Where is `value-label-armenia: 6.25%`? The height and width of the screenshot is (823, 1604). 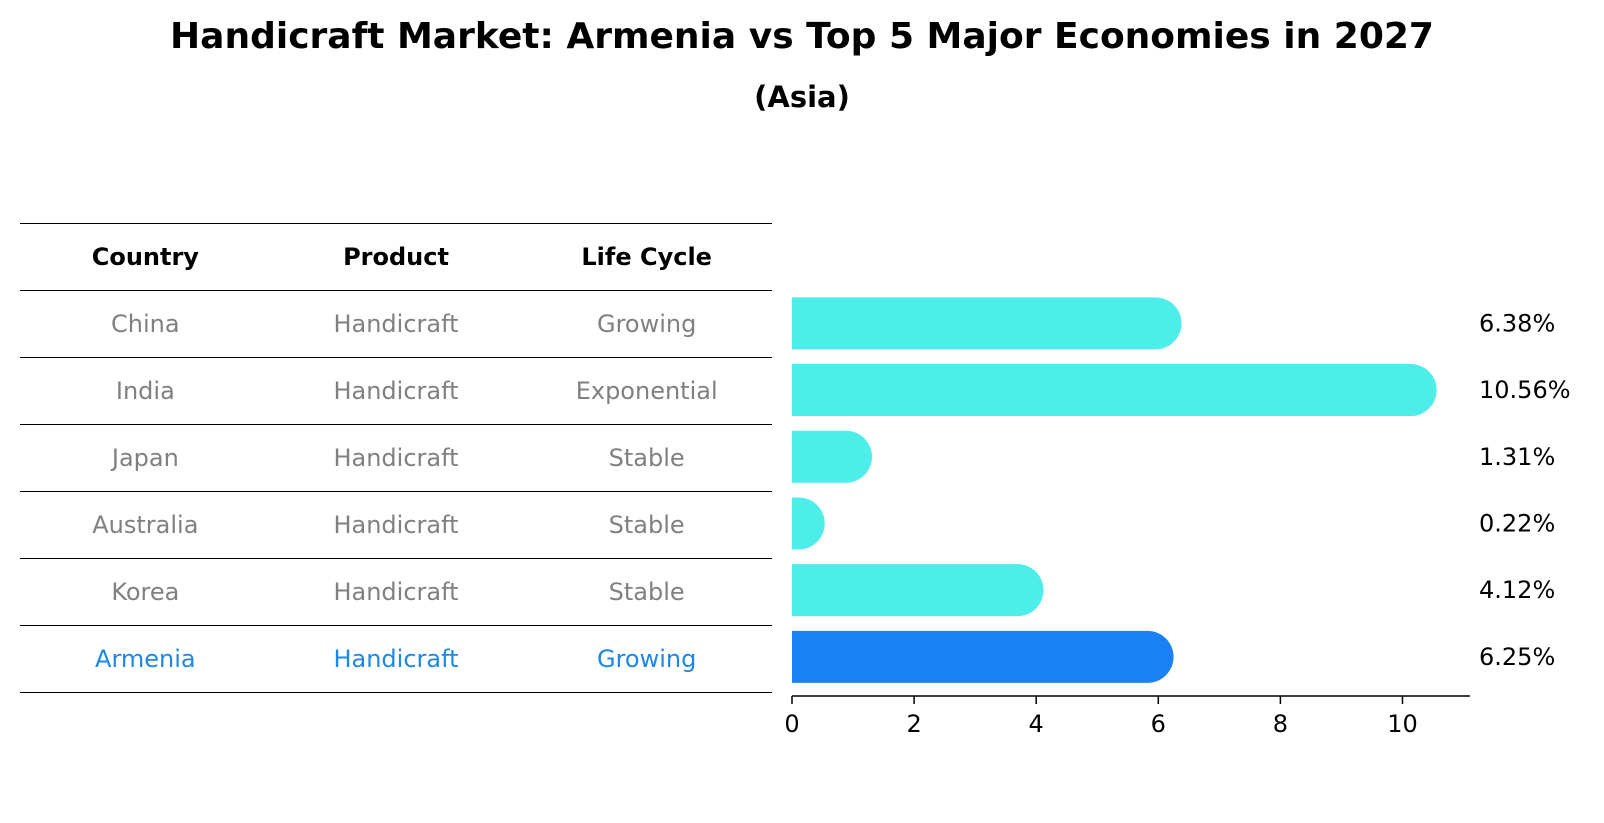 value-label-armenia: 6.25% is located at coordinates (1517, 657).